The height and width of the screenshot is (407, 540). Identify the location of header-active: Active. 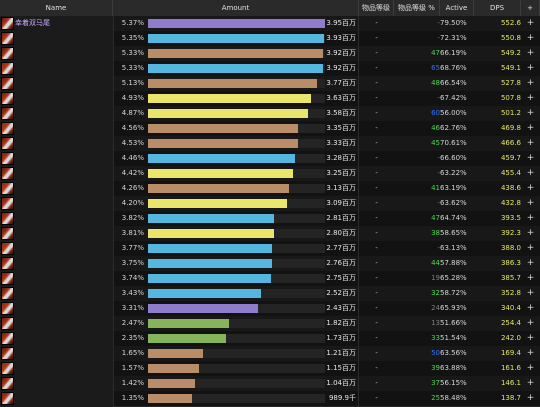
(457, 8).